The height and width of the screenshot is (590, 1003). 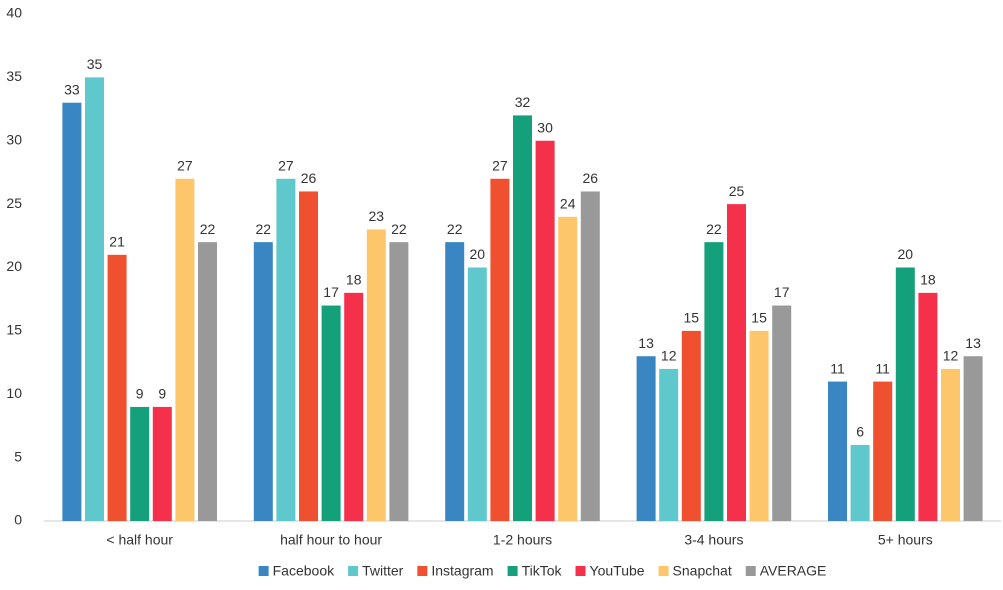 I want to click on y-tick-label: 5, so click(x=18, y=456).